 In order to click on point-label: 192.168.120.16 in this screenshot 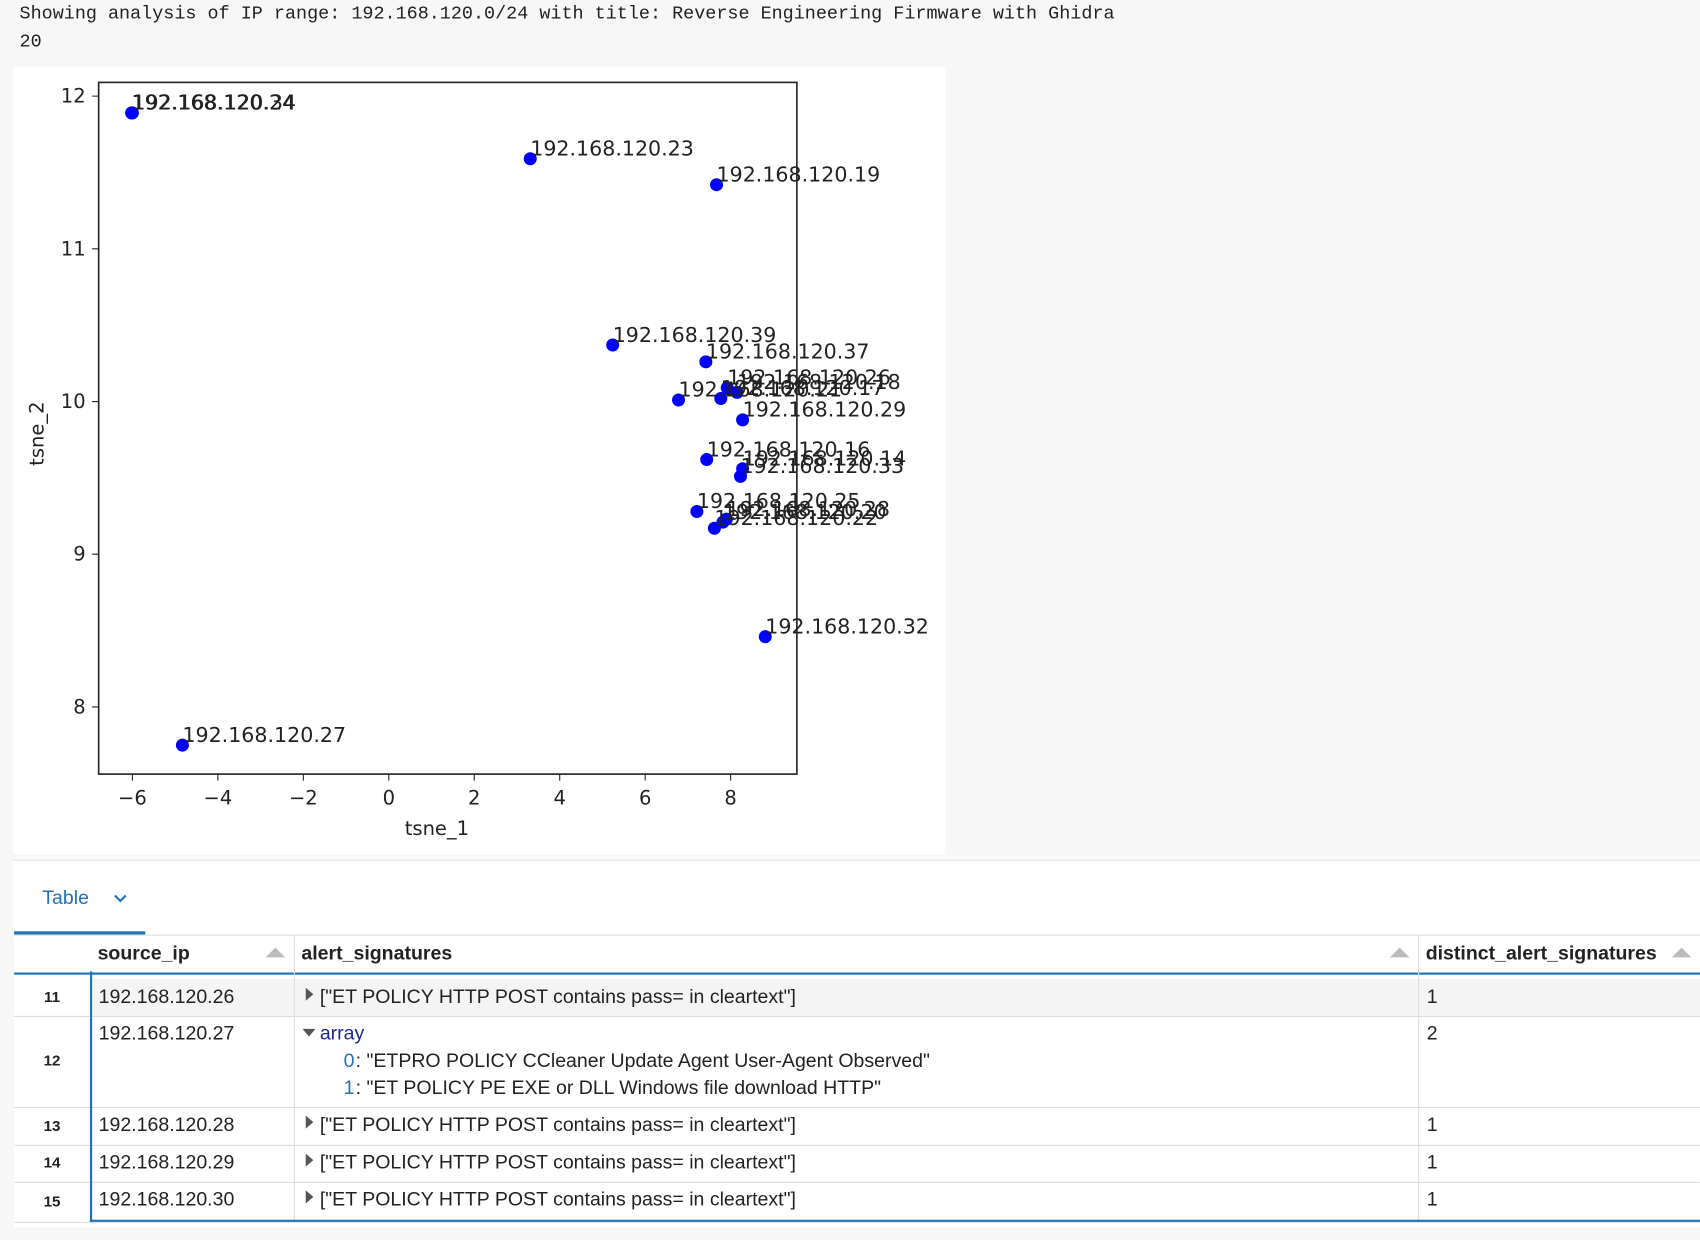, I will do `click(789, 449)`.